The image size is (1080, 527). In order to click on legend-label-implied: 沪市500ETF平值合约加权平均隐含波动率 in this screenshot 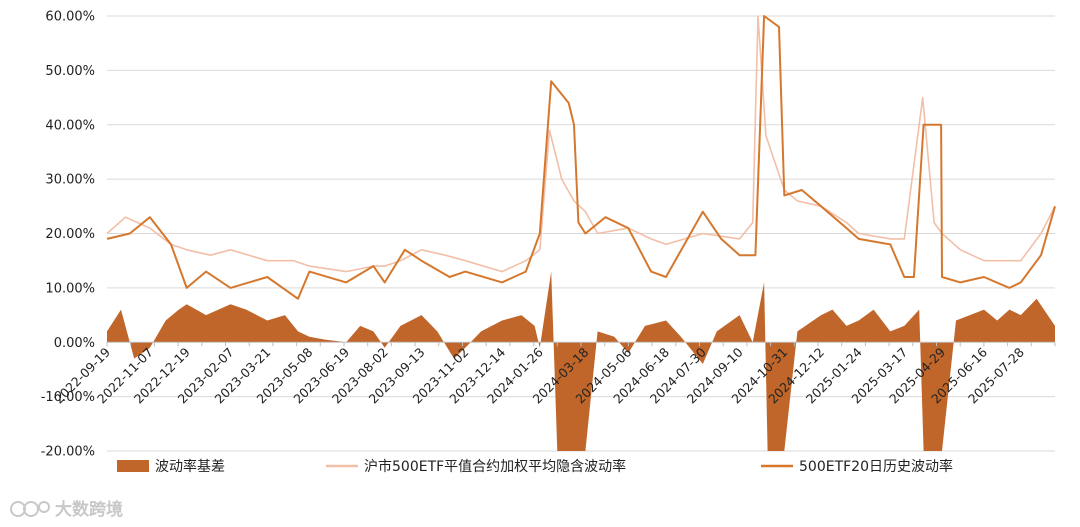, I will do `click(495, 466)`.